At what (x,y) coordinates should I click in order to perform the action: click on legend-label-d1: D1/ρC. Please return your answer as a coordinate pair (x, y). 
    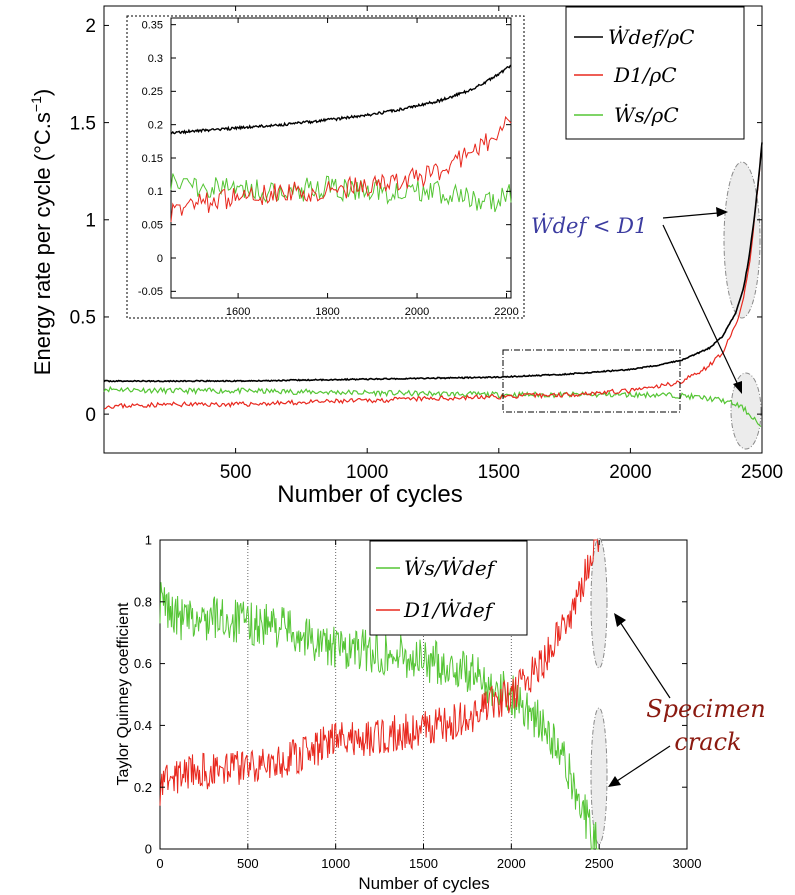
    Looking at the image, I should click on (645, 75).